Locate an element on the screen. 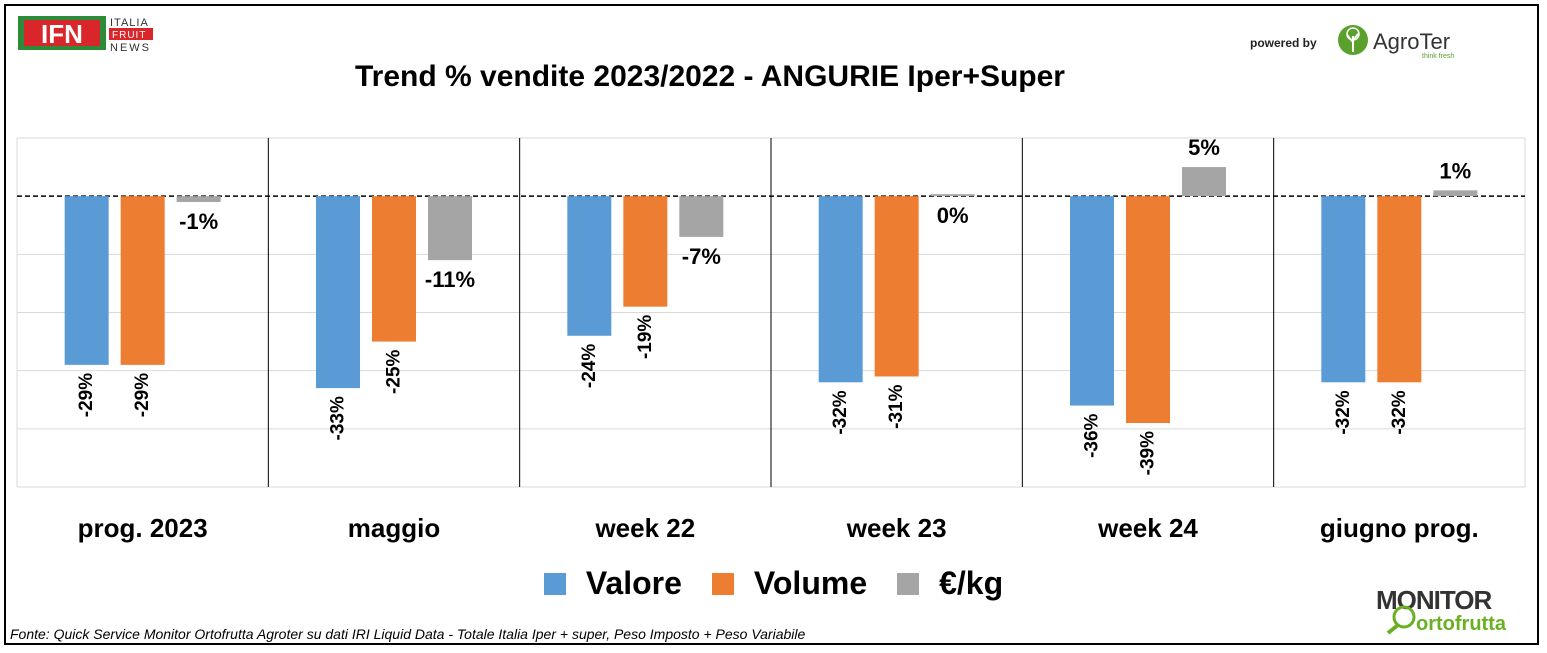 The width and height of the screenshot is (1547, 653). legend-label-eurokg: €/kg is located at coordinates (971, 583).